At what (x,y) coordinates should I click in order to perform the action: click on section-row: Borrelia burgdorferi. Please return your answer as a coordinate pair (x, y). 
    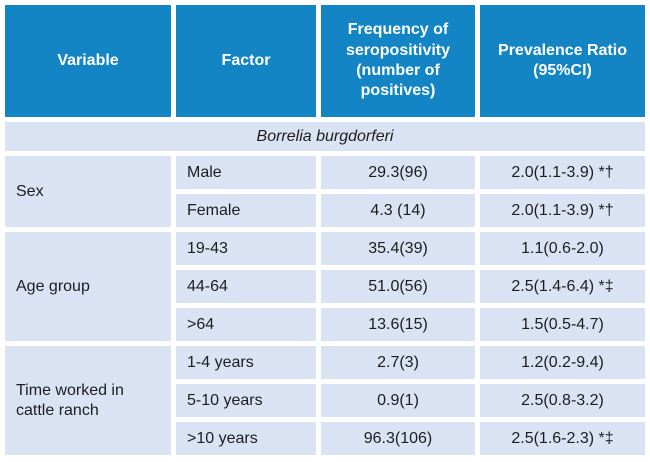
    Looking at the image, I should click on (325, 136).